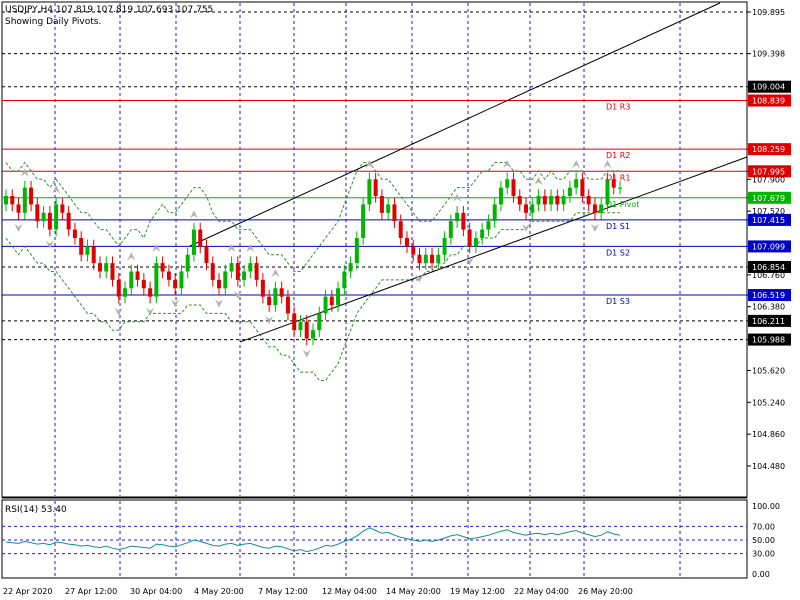 The width and height of the screenshot is (800, 600). Describe the element at coordinates (768, 370) in the screenshot. I see `price-tick-label: 105.620` at that location.